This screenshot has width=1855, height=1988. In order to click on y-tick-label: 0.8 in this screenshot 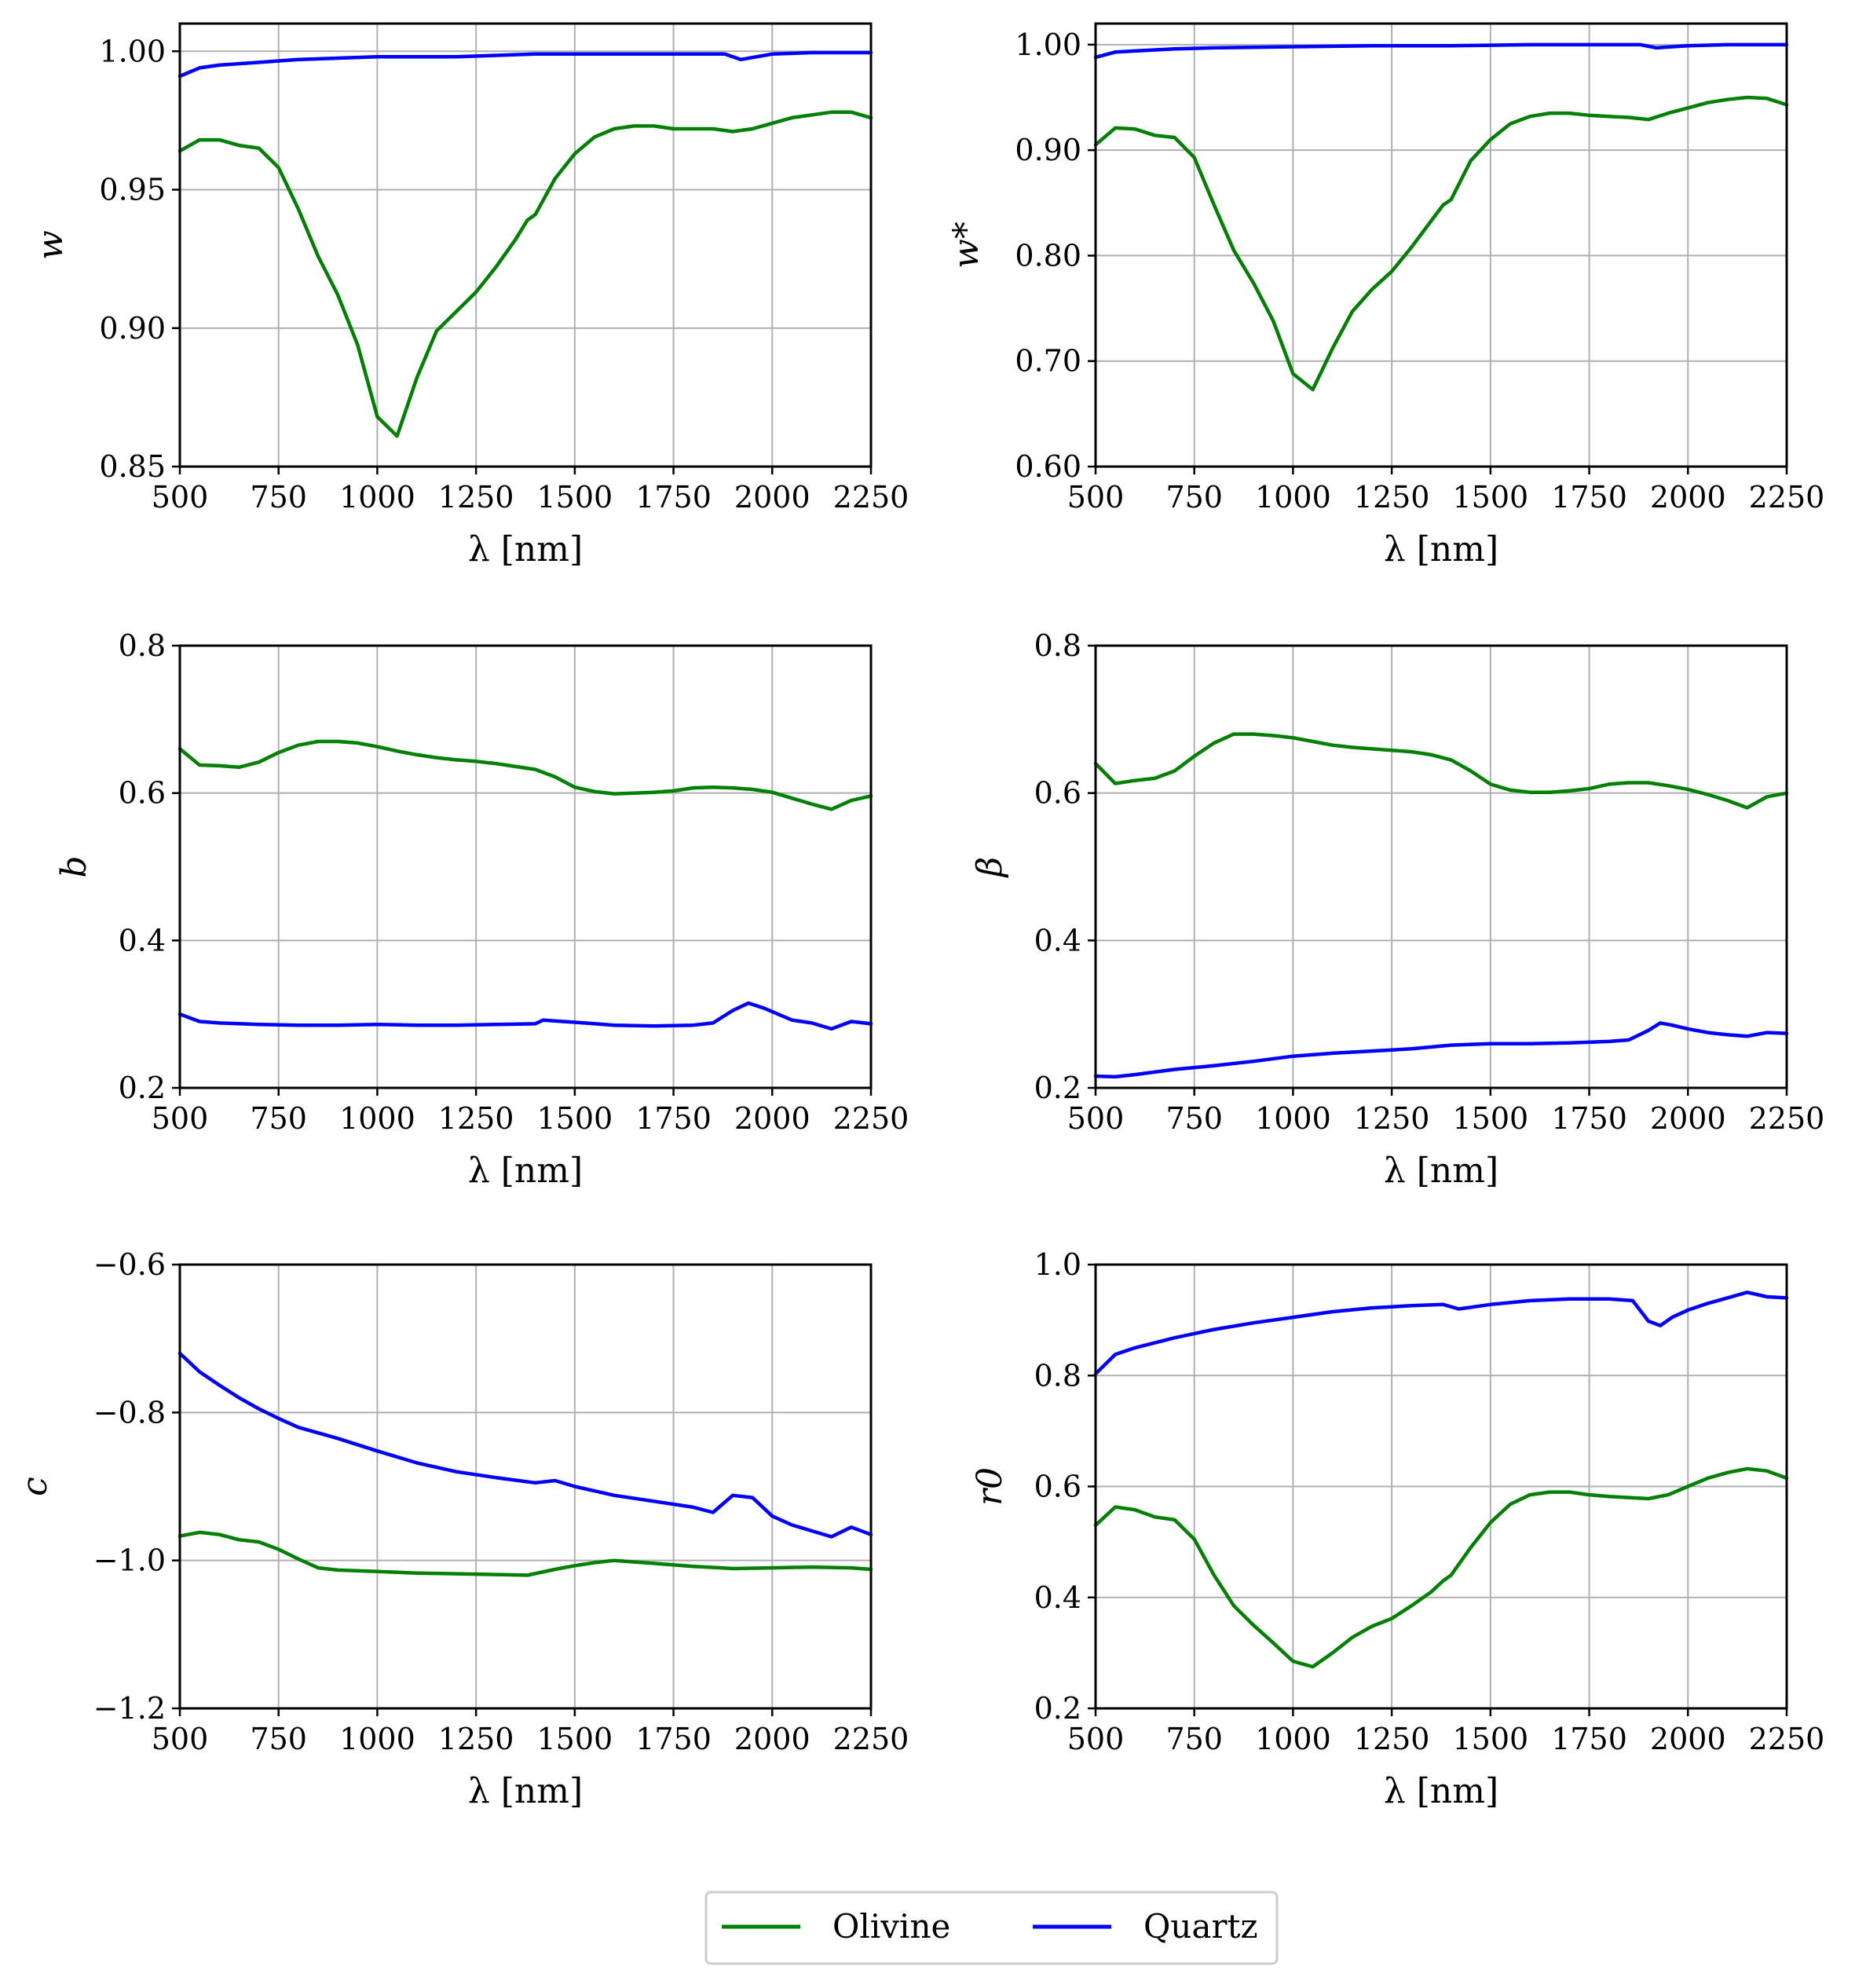, I will do `click(1057, 646)`.